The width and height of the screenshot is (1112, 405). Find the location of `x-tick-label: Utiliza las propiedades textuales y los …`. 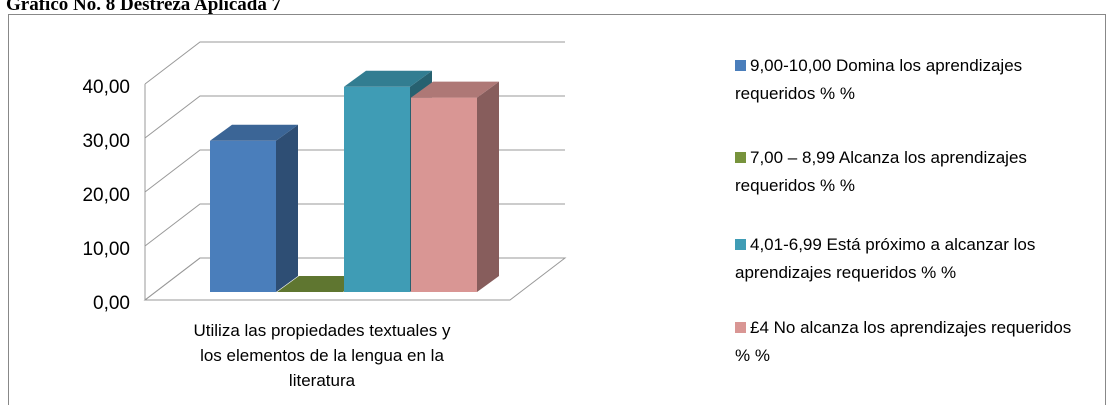

x-tick-label: Utiliza las propiedades textuales y los … is located at coordinates (322, 355).